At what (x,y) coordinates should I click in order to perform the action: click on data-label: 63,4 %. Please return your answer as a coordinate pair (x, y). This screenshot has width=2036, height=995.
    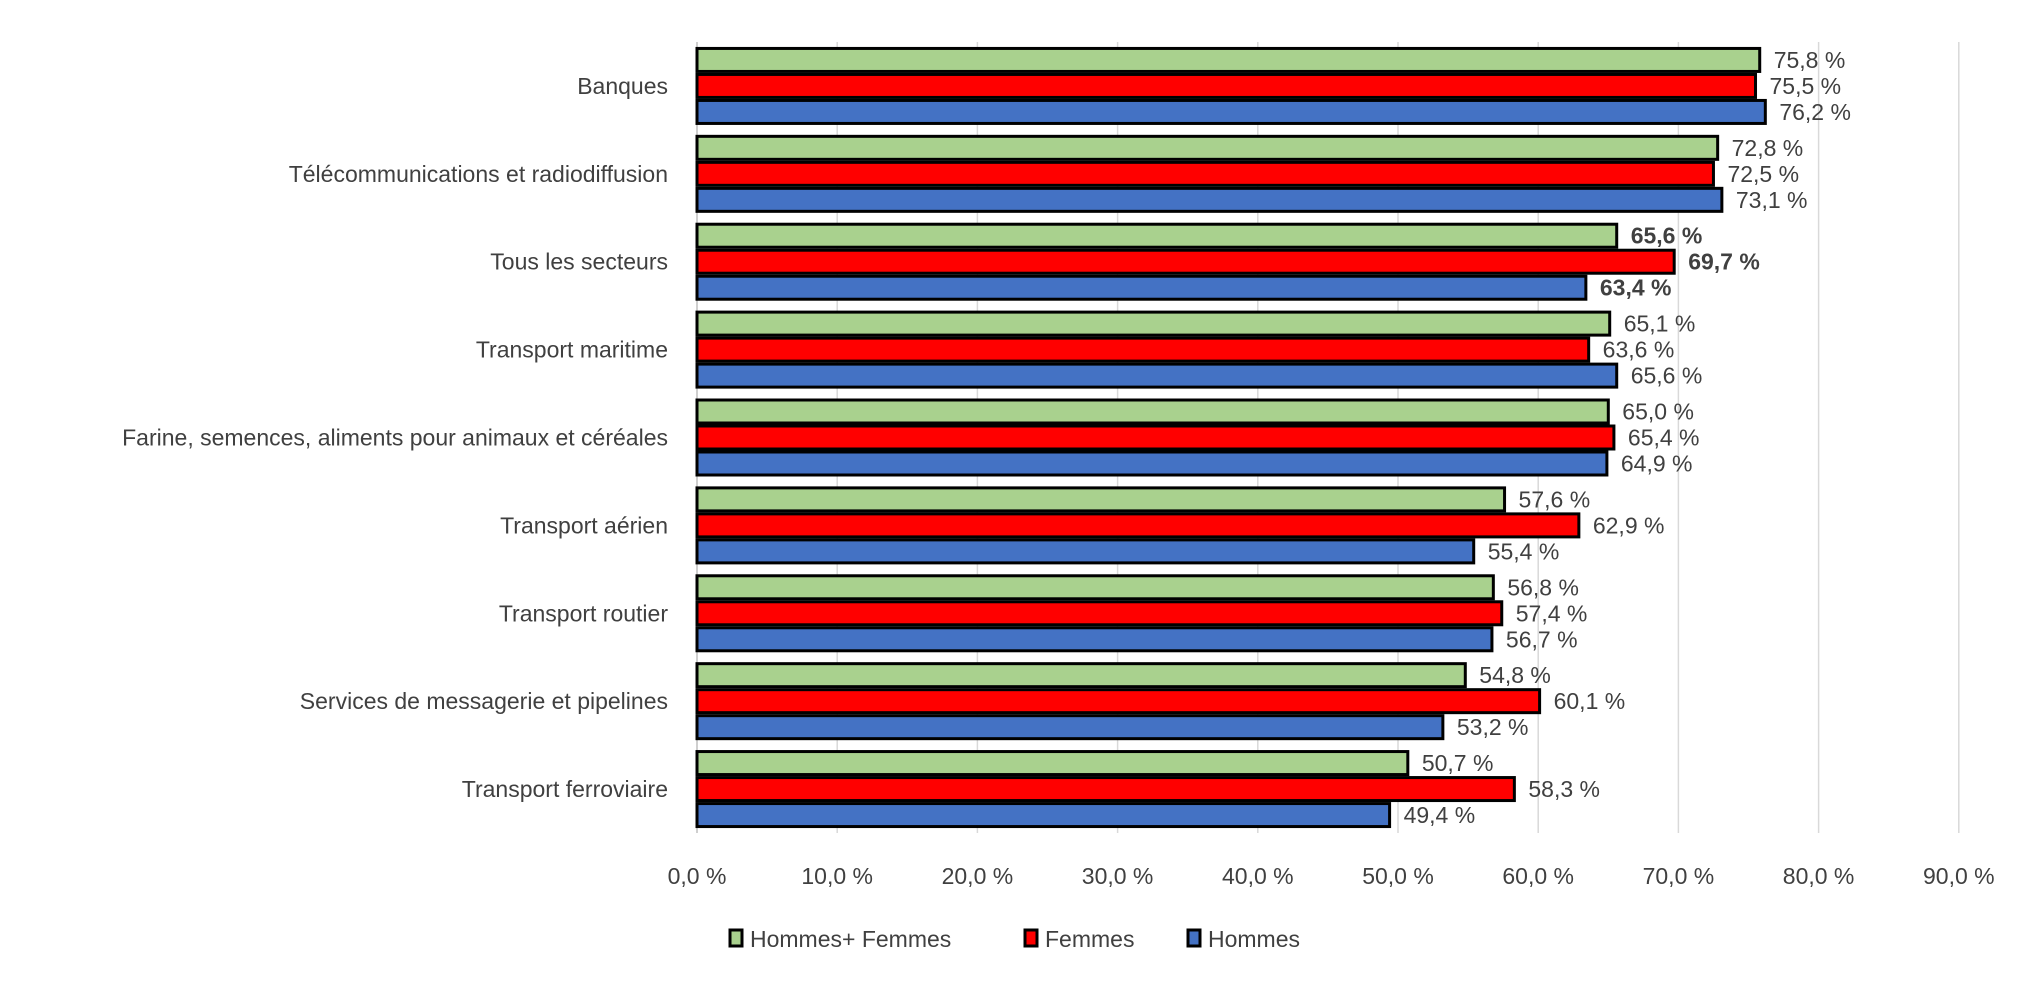
    Looking at the image, I should click on (1636, 288).